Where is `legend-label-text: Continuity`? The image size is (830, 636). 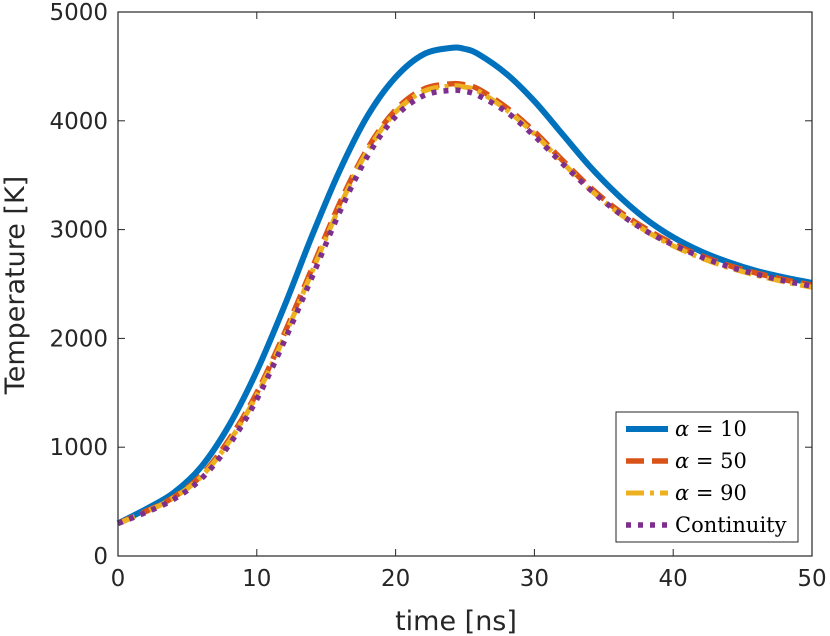
legend-label-text: Continuity is located at coordinates (731, 525).